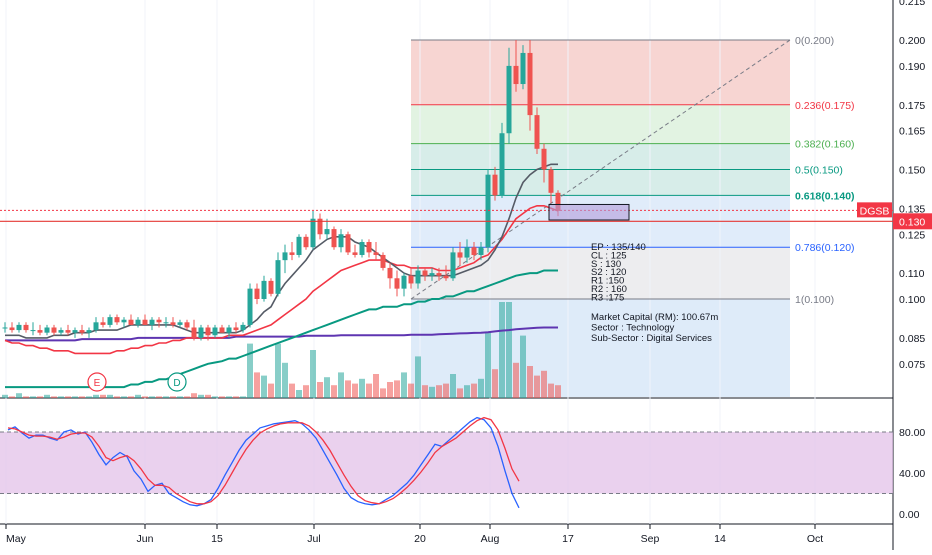 The width and height of the screenshot is (932, 555). I want to click on time-tick-2: 15, so click(217, 539).